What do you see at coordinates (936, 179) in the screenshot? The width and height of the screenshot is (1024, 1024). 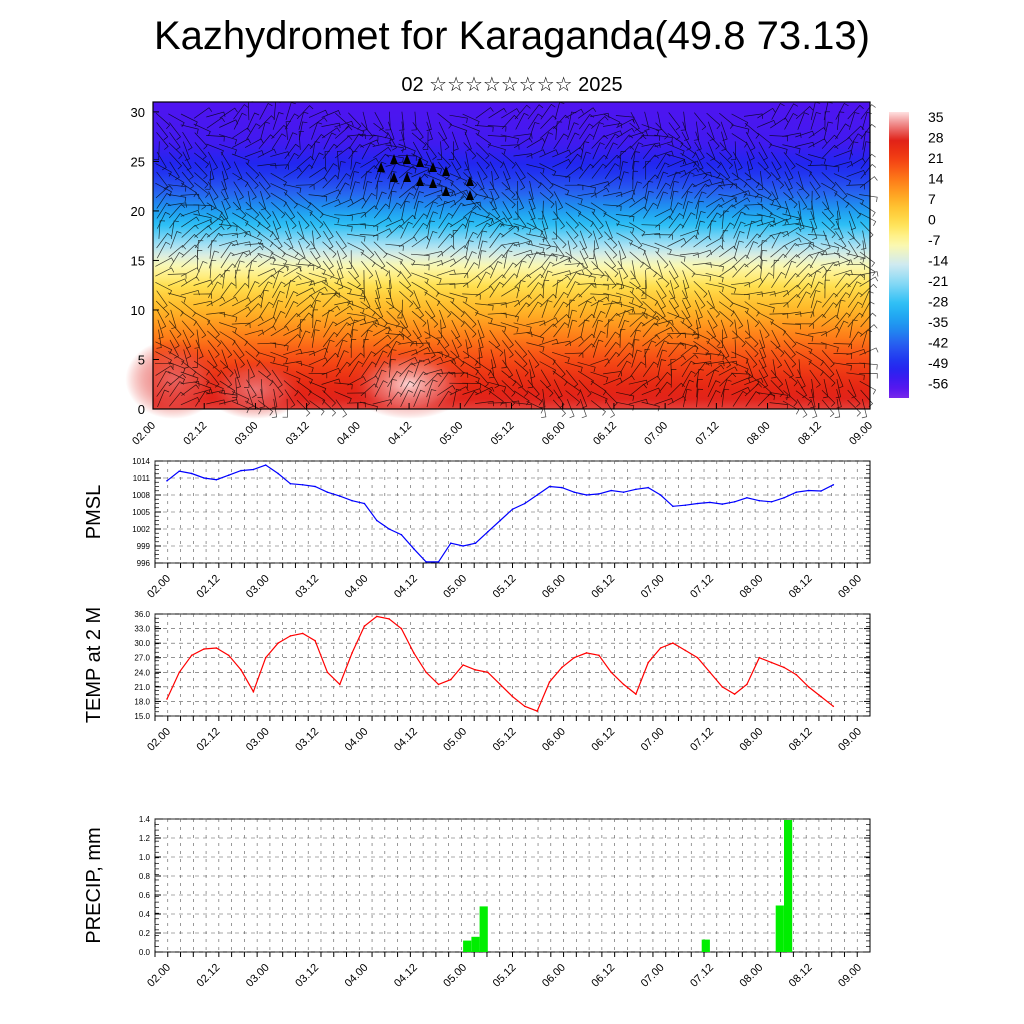 I see `colorbar-label: 14` at bounding box center [936, 179].